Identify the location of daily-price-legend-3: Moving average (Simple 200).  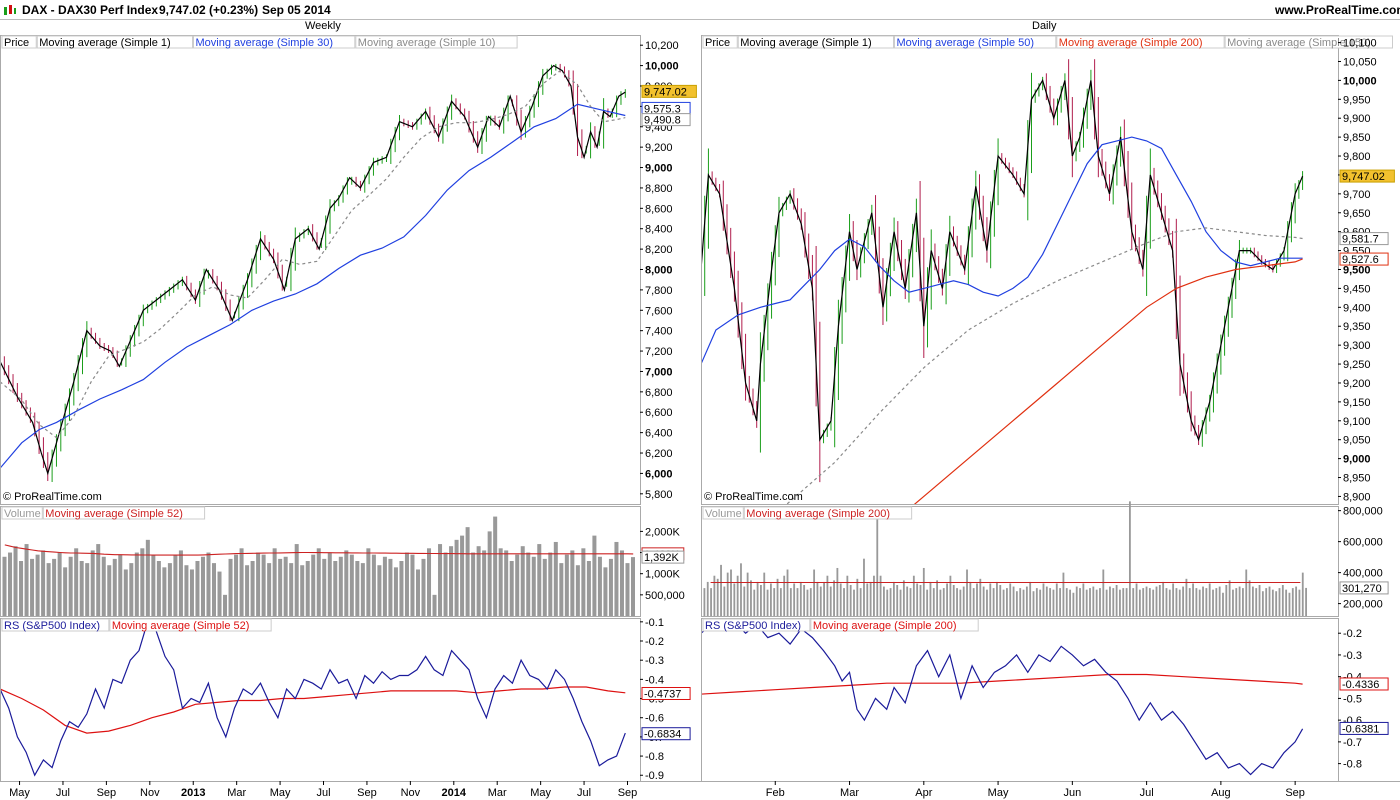
(1131, 43).